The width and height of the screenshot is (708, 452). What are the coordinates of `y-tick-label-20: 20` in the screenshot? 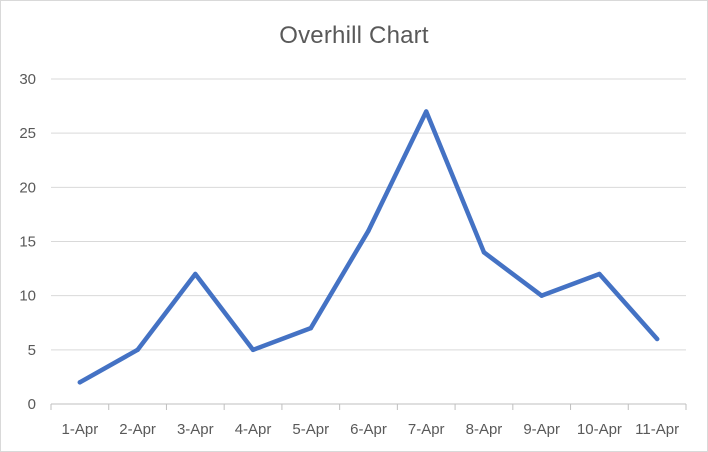 It's located at (27, 187).